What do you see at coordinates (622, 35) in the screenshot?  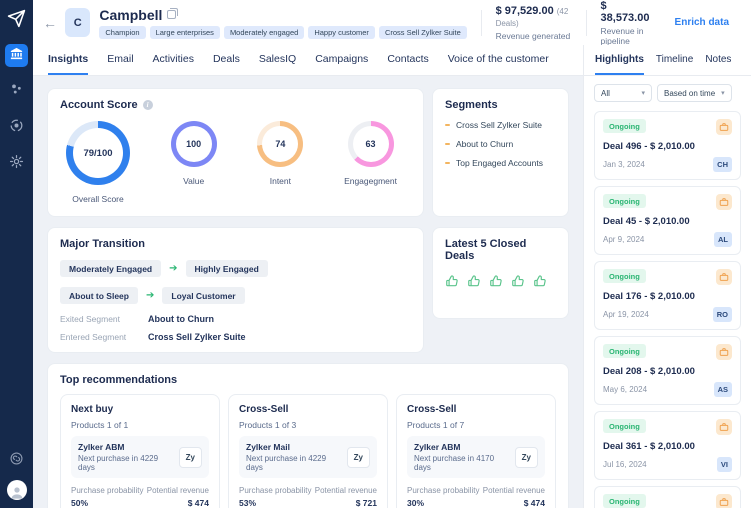 I see `revenue-pipeline-label: Revenue in pipeline` at bounding box center [622, 35].